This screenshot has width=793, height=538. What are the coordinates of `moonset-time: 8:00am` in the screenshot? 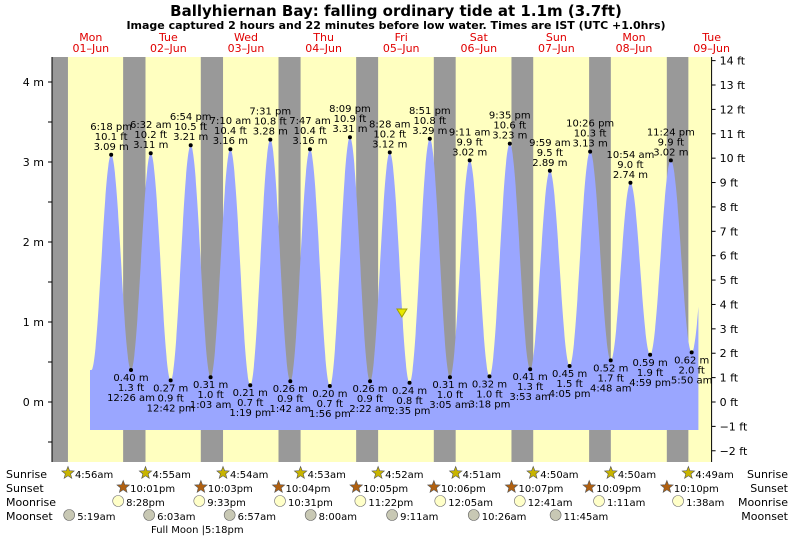 It's located at (338, 517).